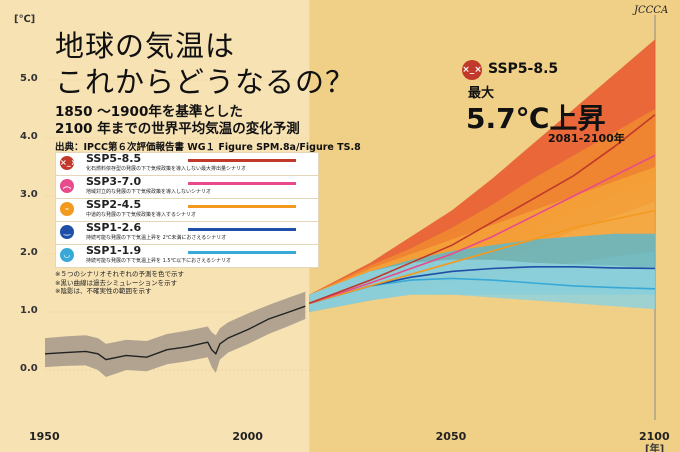 This screenshot has height=452, width=680. I want to click on legend-name: SSP3-7.0, so click(114, 181).